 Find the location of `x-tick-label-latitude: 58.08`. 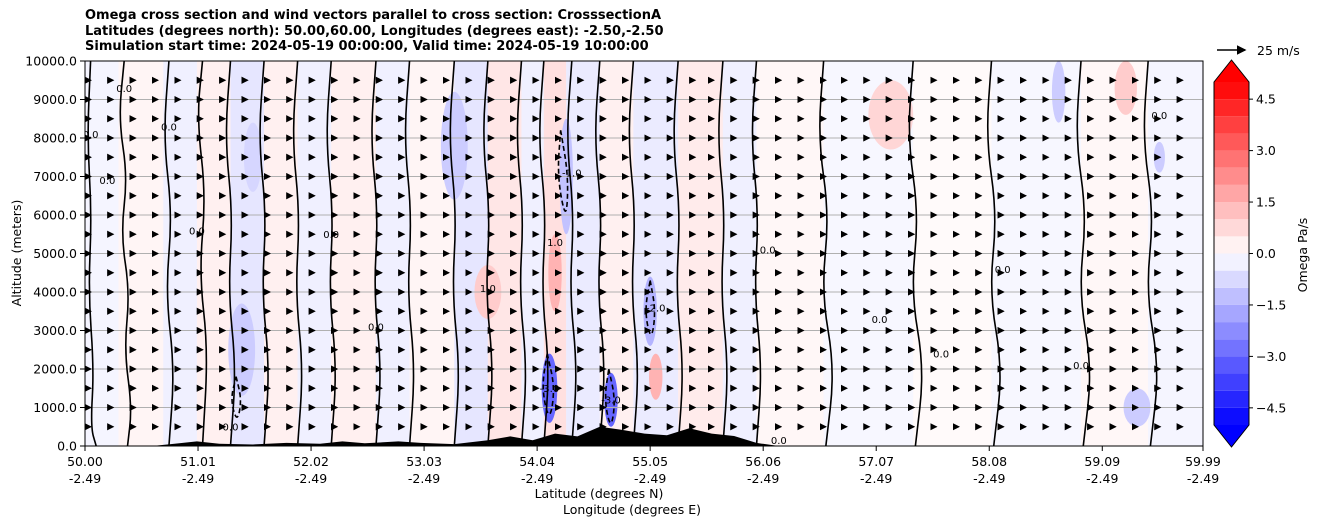

x-tick-label-latitude: 58.08 is located at coordinates (989, 461).